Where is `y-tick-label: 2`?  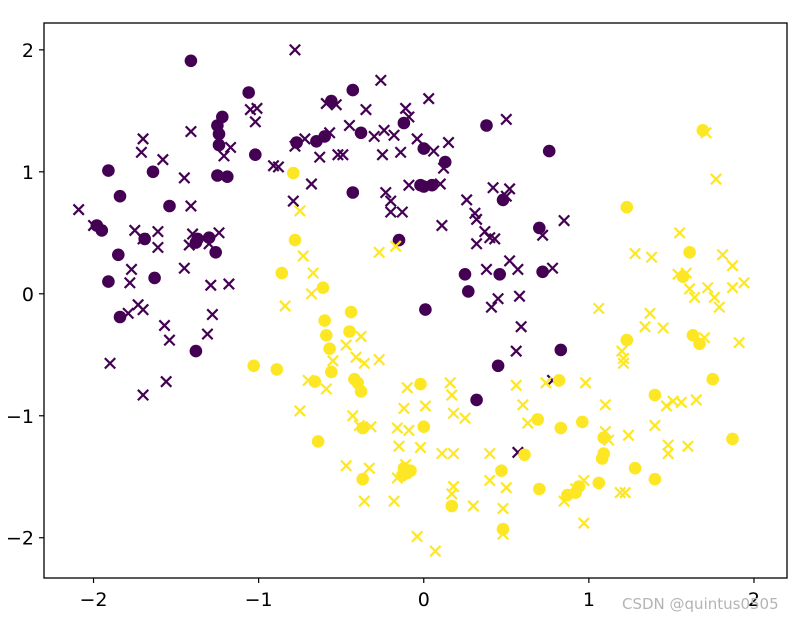
y-tick-label: 2 is located at coordinates (28, 51).